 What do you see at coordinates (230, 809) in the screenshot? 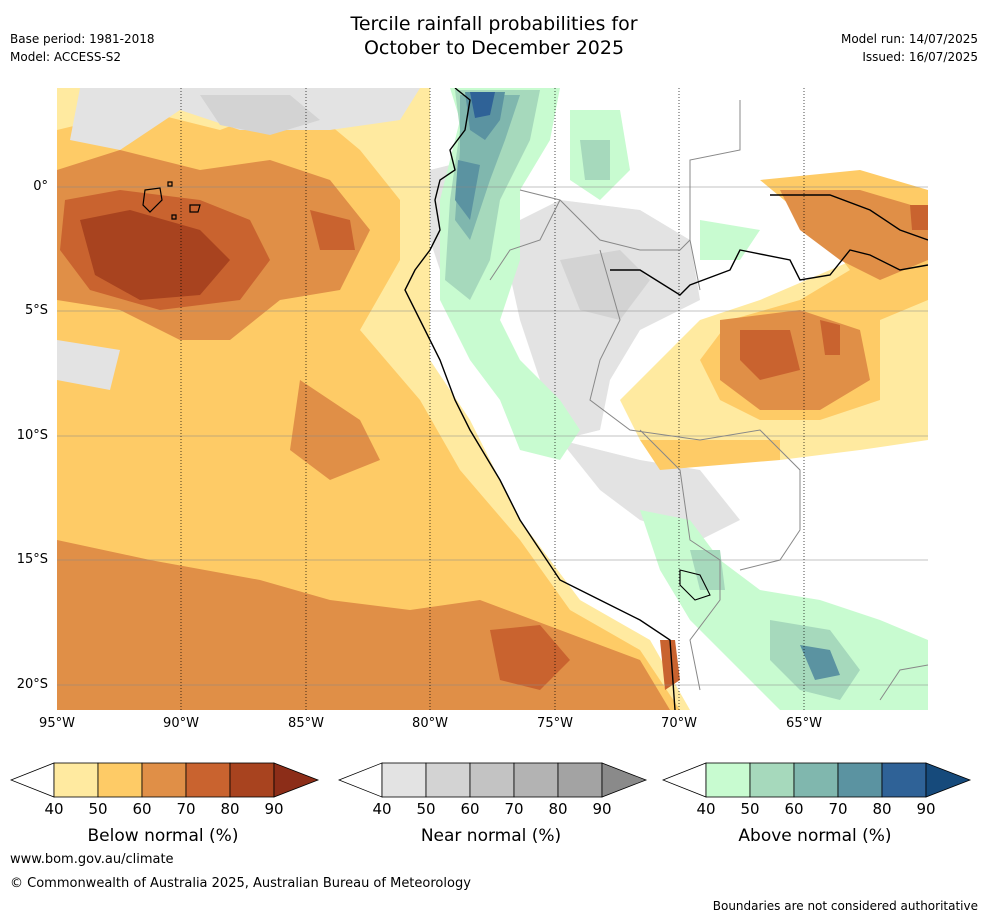
I see `colorbar-below-label-80: 80` at bounding box center [230, 809].